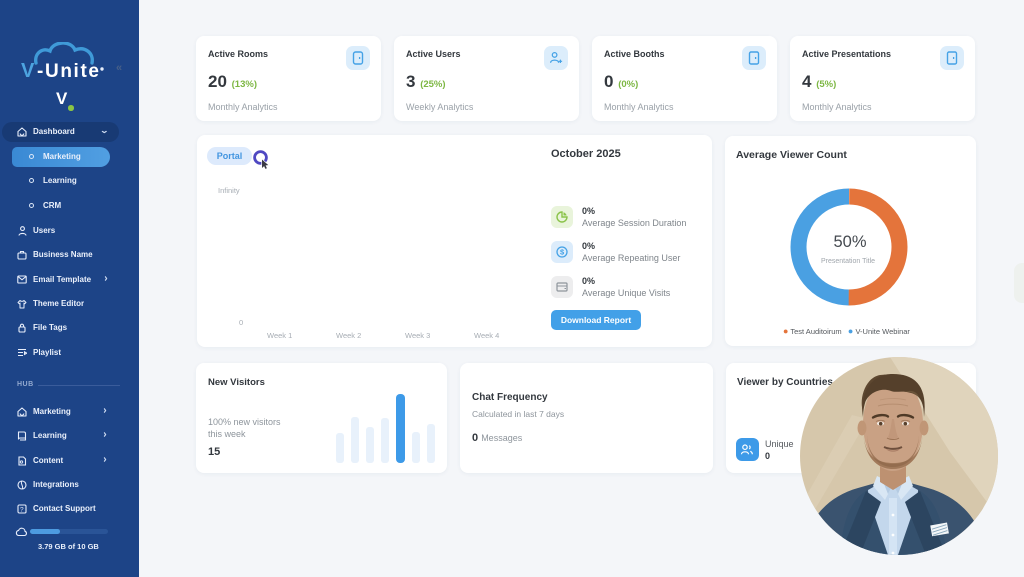  I want to click on svg-text: V, so click(28, 71).